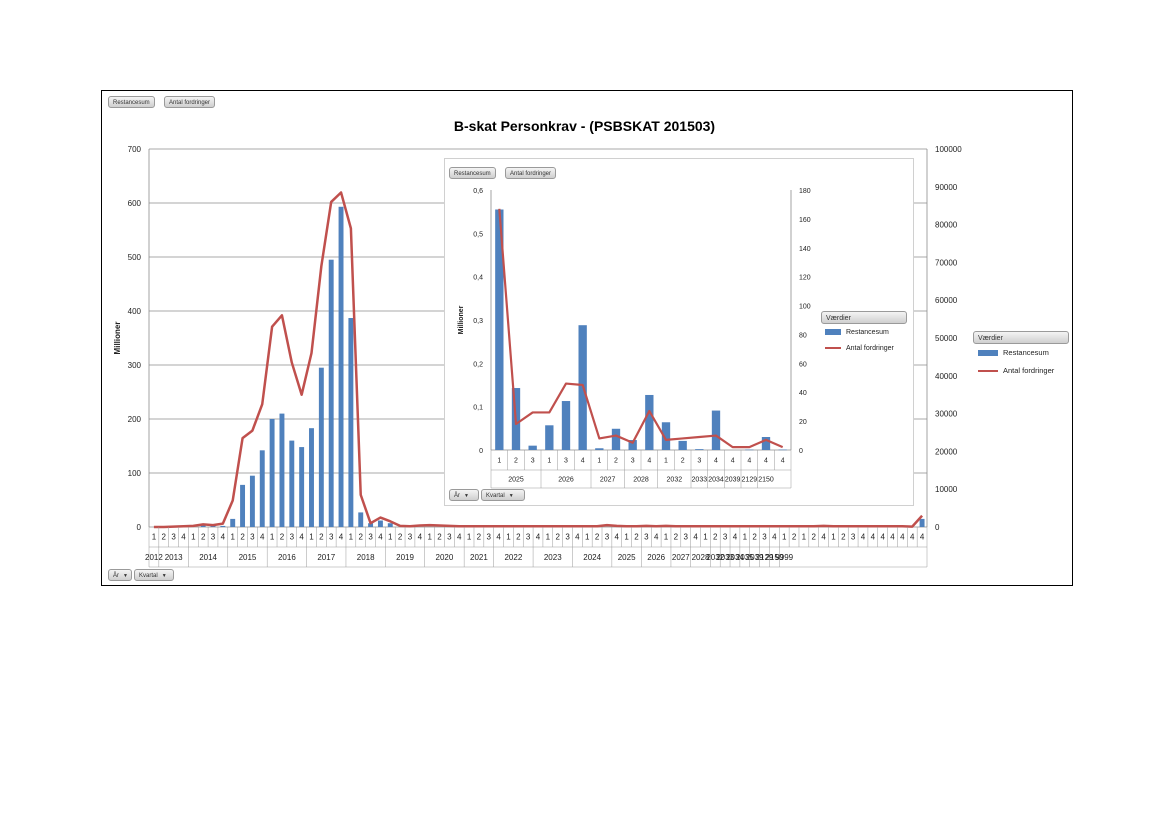 The height and width of the screenshot is (827, 1169). I want to click on legend-swatch-bar, so click(988, 353).